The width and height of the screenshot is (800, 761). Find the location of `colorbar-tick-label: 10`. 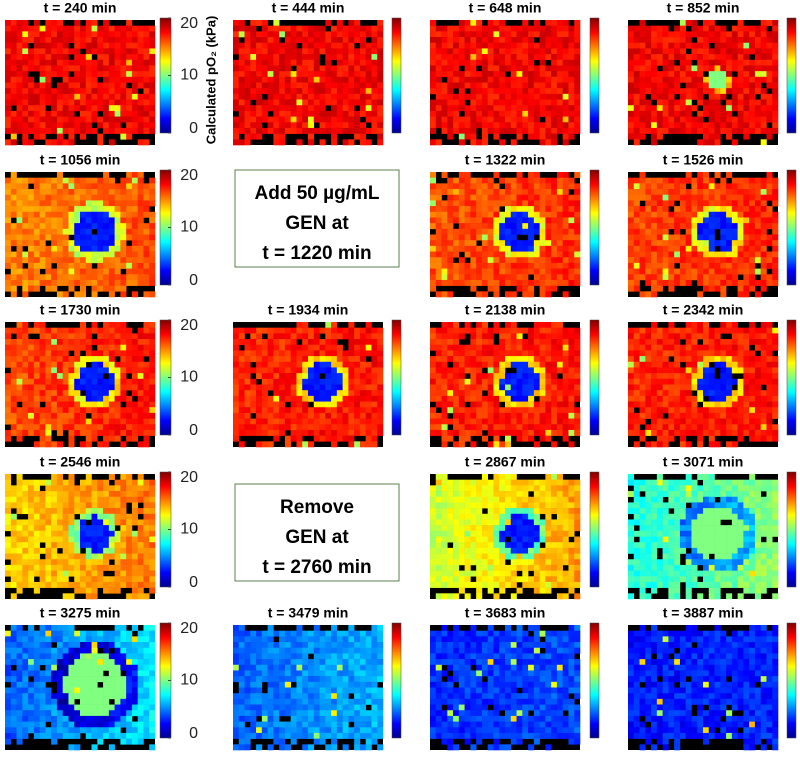

colorbar-tick-label: 10 is located at coordinates (189, 377).